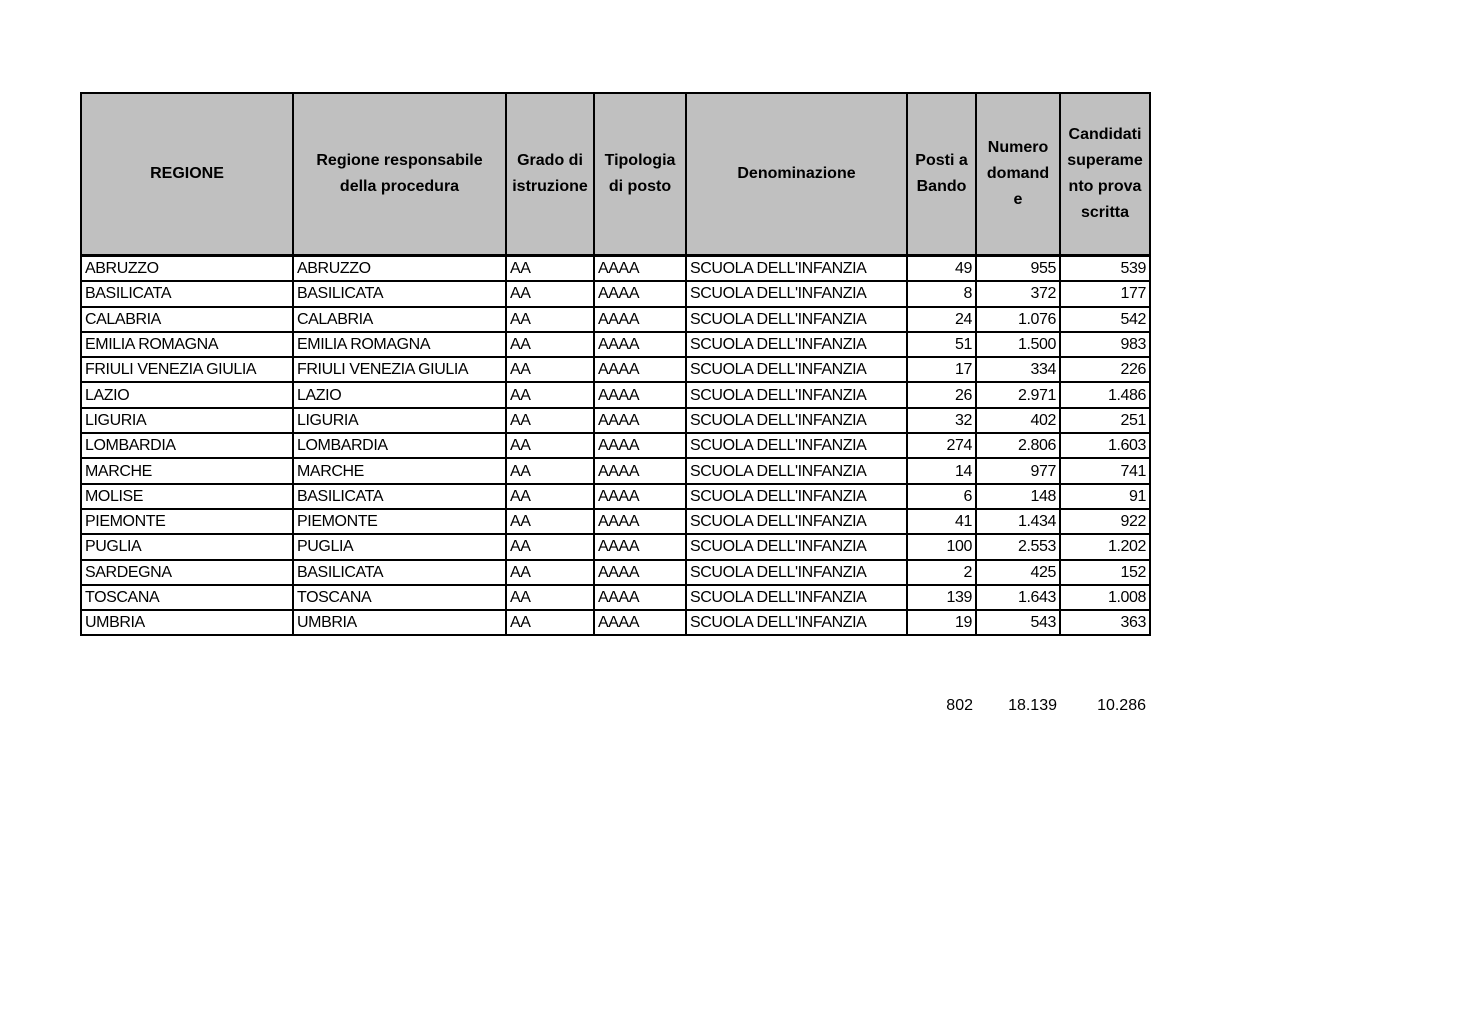 This screenshot has height=1029, width=1477. Describe the element at coordinates (941, 446) in the screenshot. I see `cell-posti-bando: 274` at that location.